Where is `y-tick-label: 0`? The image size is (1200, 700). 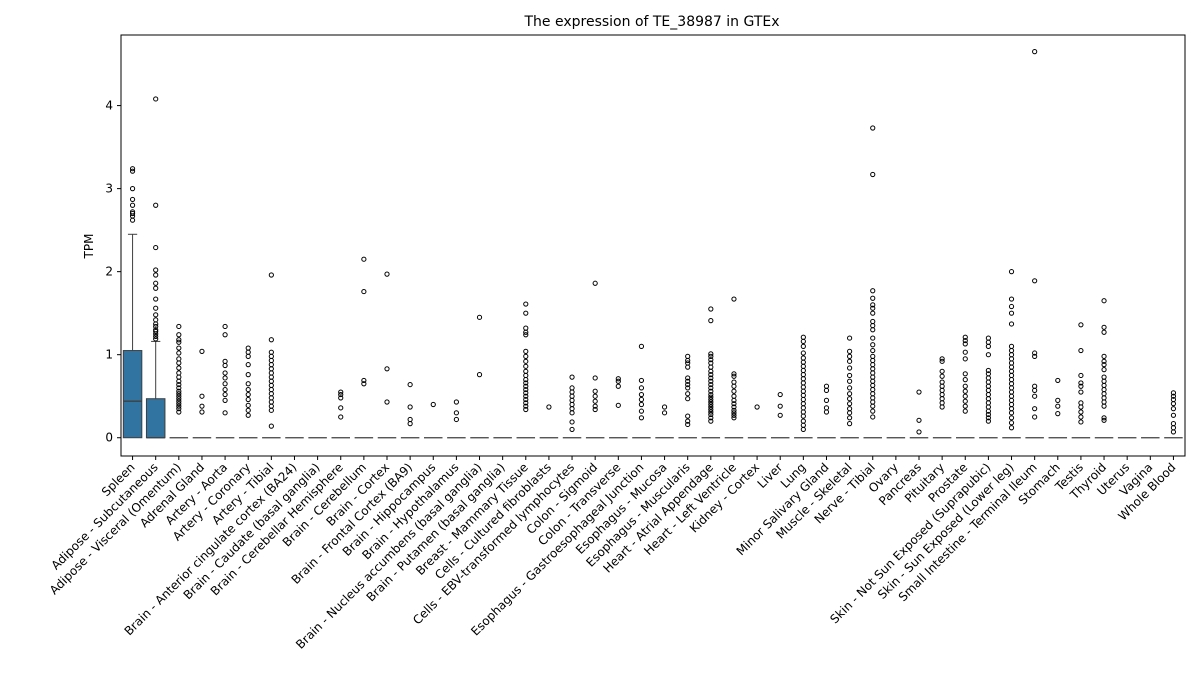 y-tick-label: 0 is located at coordinates (109, 438).